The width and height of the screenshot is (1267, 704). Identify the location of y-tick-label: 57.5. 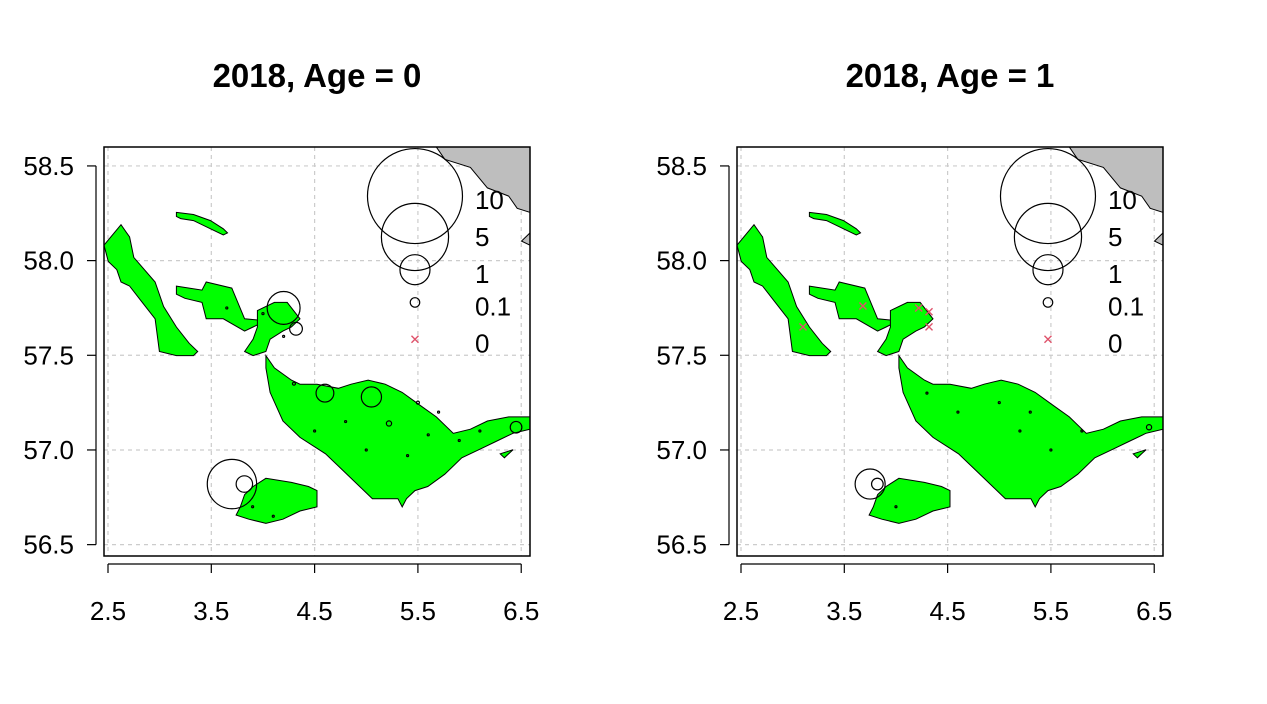
(48, 355).